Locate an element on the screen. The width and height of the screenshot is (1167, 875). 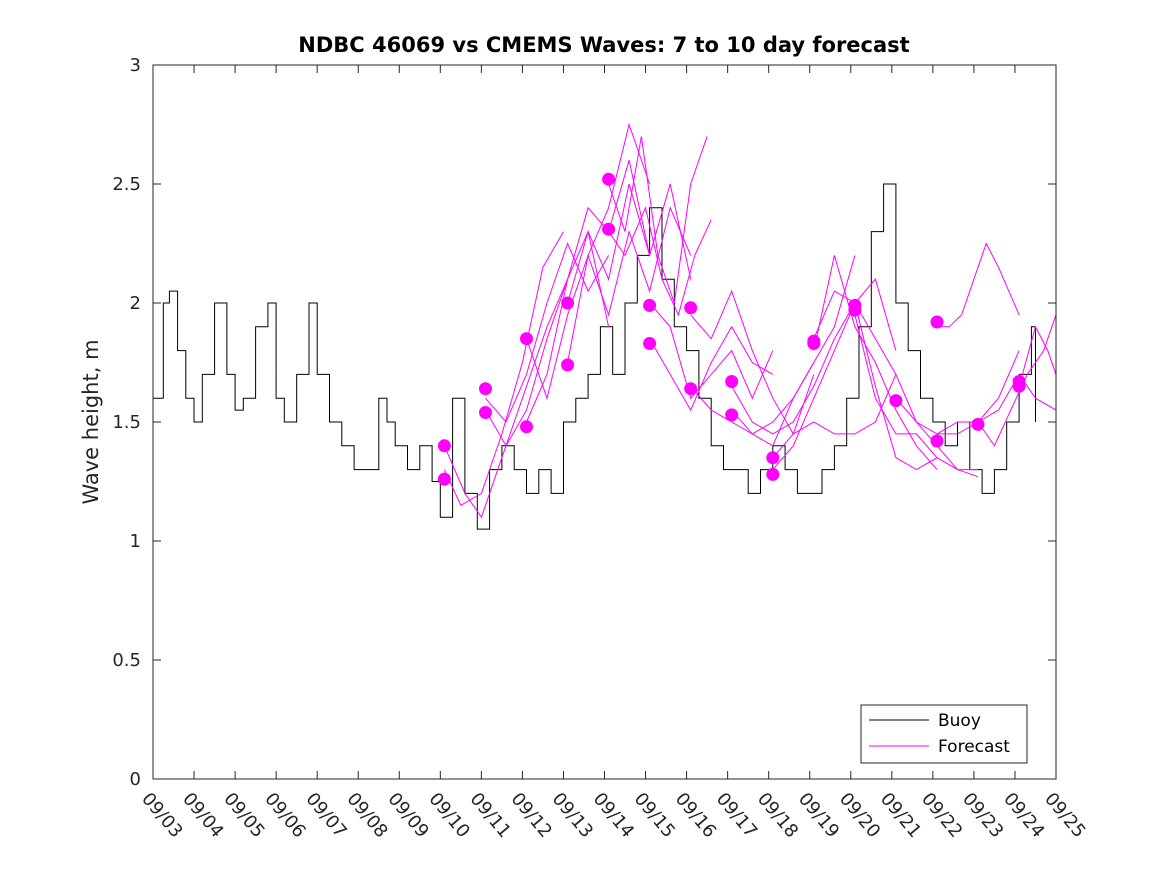
y-tick-label: 1.5 is located at coordinates (126, 422).